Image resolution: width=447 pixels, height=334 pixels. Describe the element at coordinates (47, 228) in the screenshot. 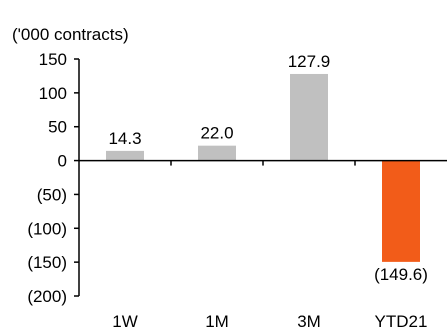

I see `y-tick-label: (100)` at that location.